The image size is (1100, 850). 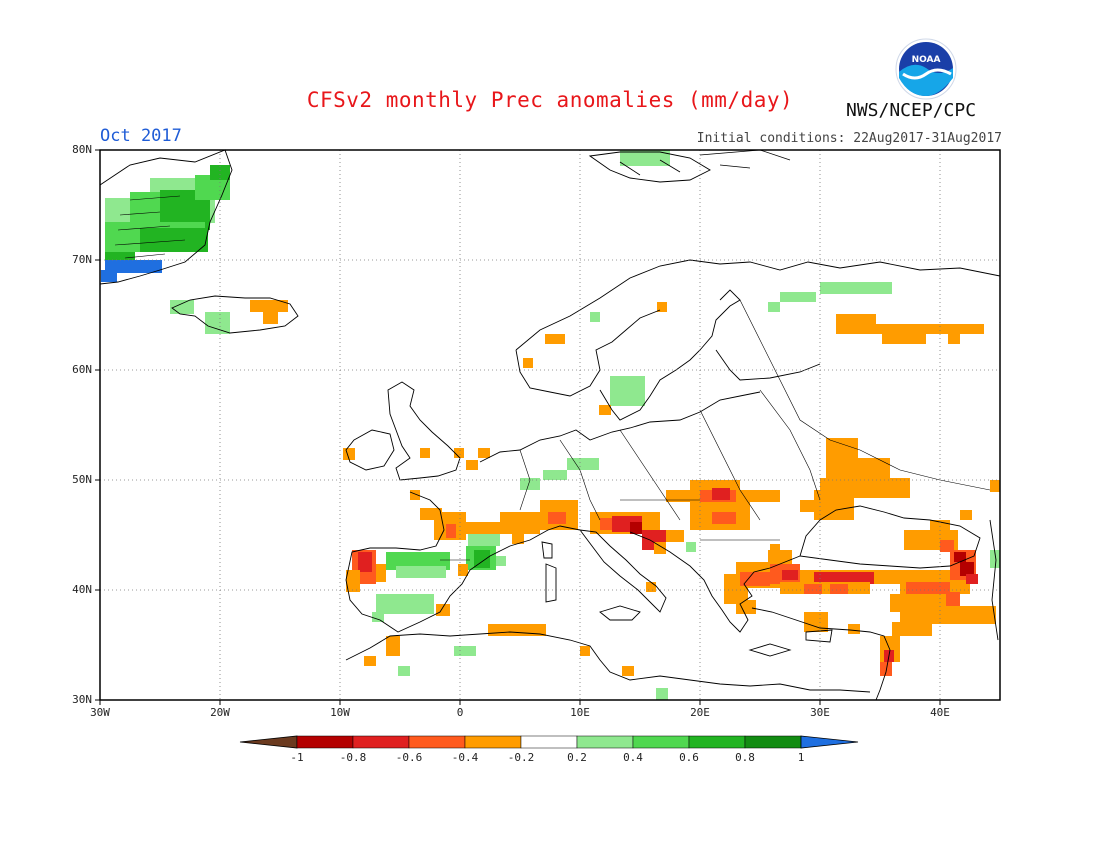 I want to click on colorbar-above-max, so click(x=829, y=742).